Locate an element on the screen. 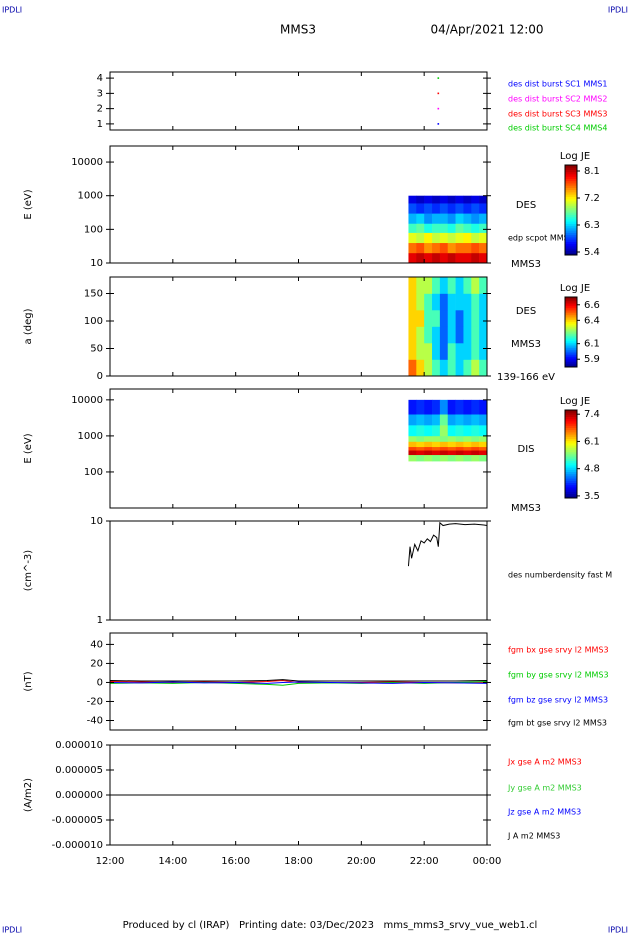 This screenshot has width=630, height=934. legend-entry: des dist burst SC2 MMS2 is located at coordinates (557, 99).